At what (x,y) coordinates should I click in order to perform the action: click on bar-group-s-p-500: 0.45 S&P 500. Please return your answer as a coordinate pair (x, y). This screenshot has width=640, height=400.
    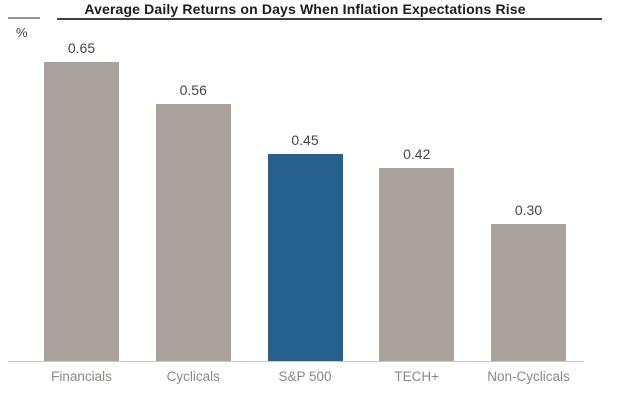
    Looking at the image, I should click on (305, 200).